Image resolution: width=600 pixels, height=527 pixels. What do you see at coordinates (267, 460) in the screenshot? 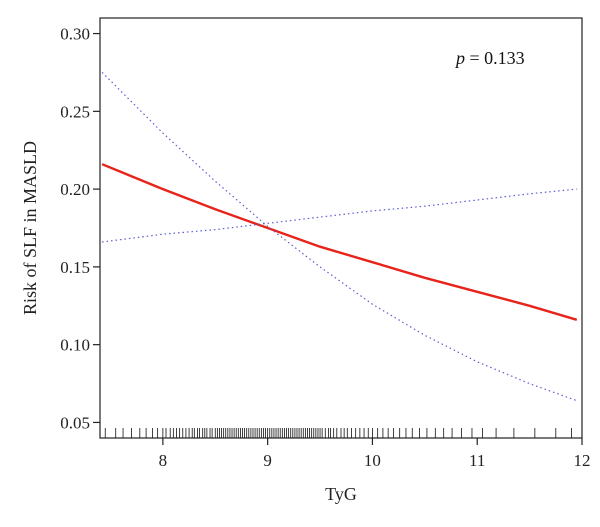
I see `x-tick-label: 9` at bounding box center [267, 460].